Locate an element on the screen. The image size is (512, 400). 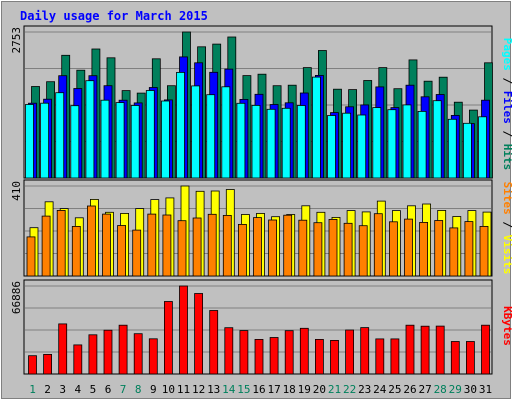
x-tick-label-16: 16 is located at coordinates (258, 389).